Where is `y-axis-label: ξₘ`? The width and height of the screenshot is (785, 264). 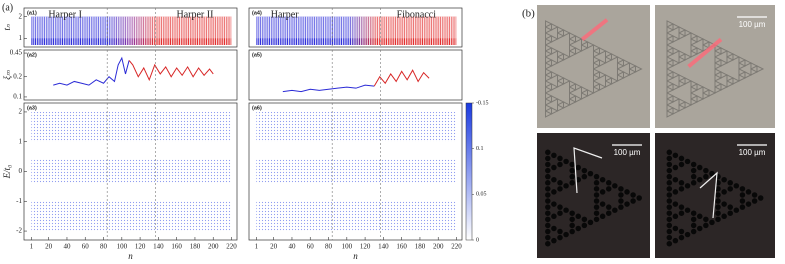 y-axis-label: ξₘ is located at coordinates (7, 75).